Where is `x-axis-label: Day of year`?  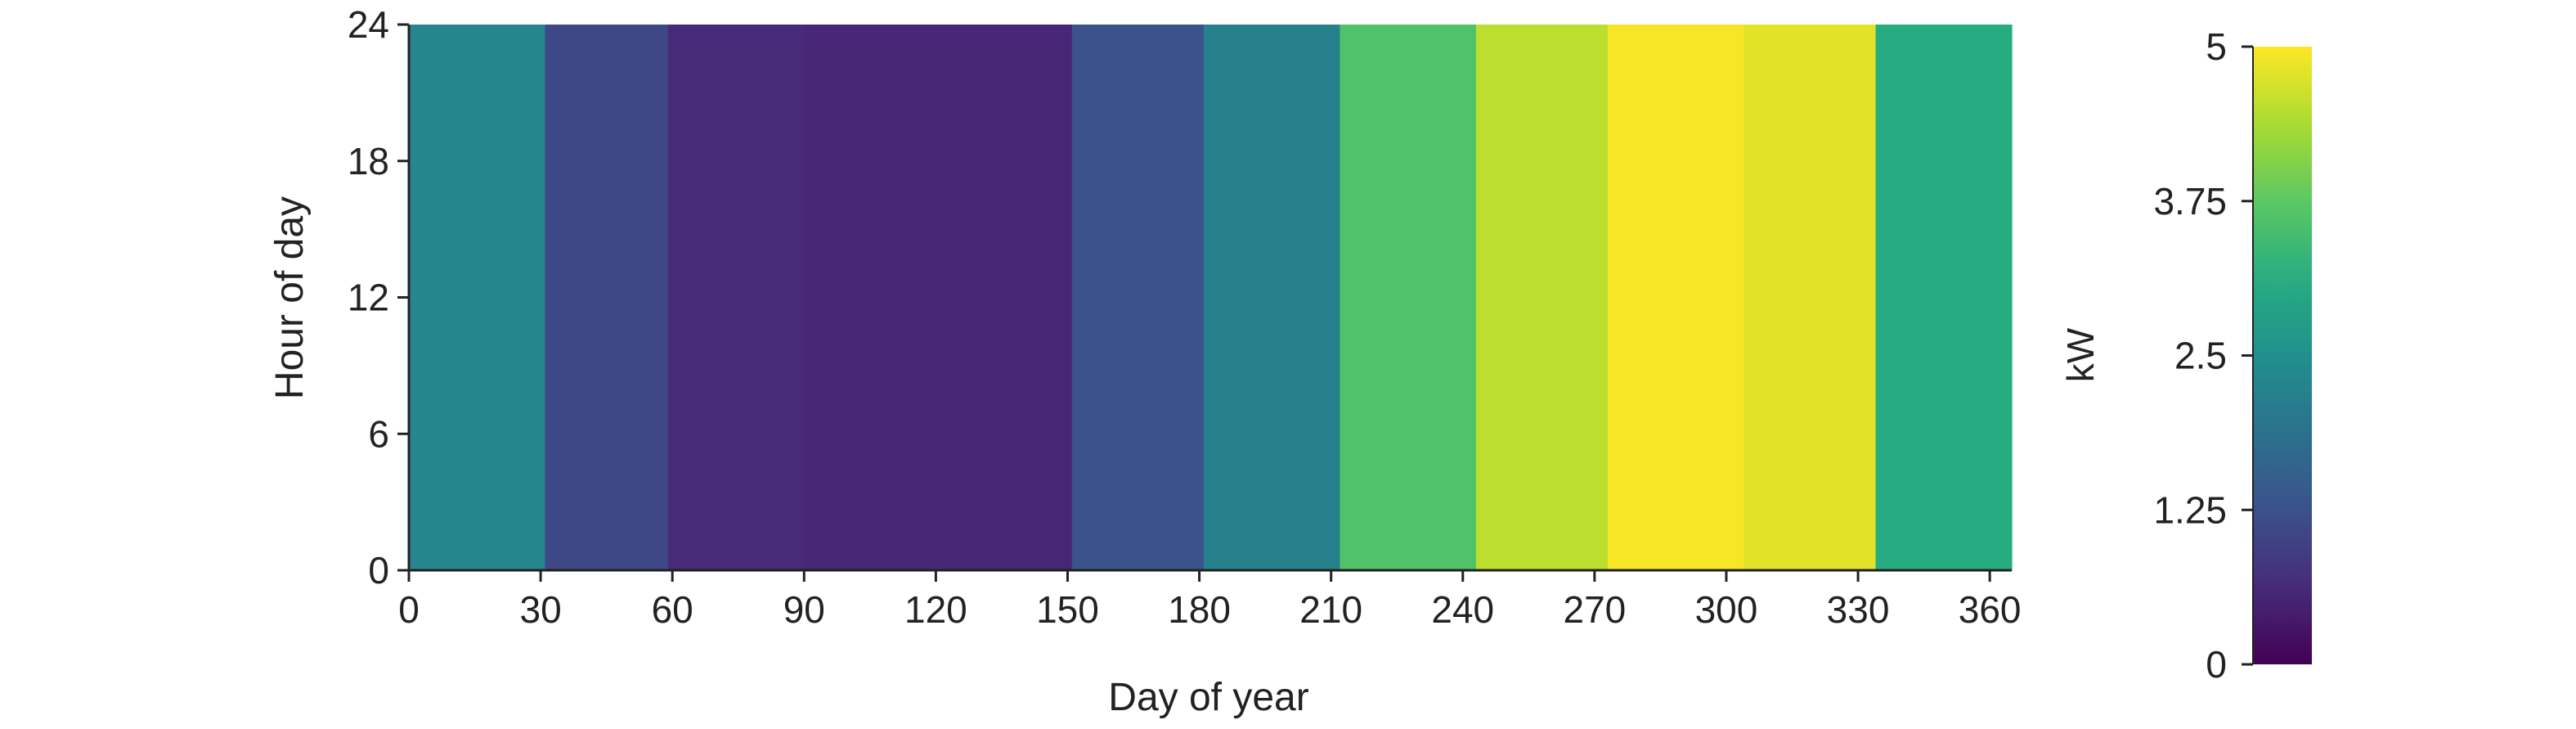 x-axis-label: Day of year is located at coordinates (1208, 698).